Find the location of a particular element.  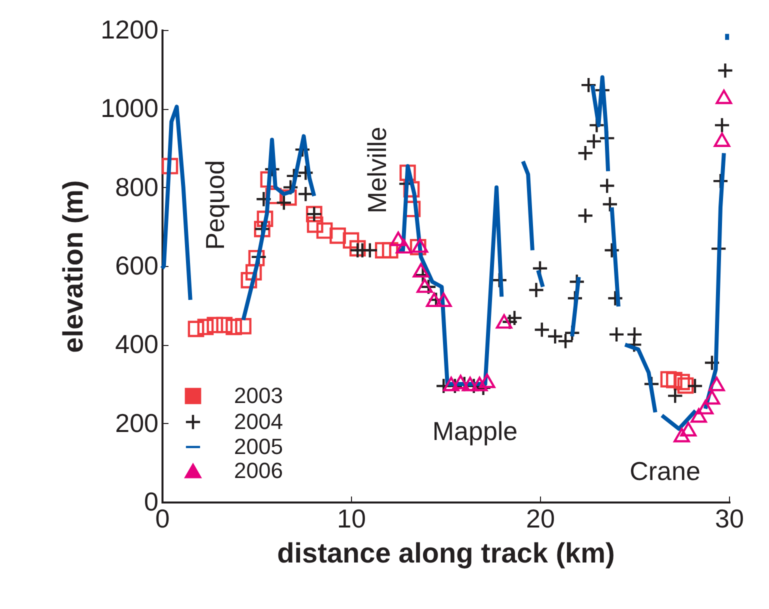

y-tick-label: 400 is located at coordinates (136, 344).